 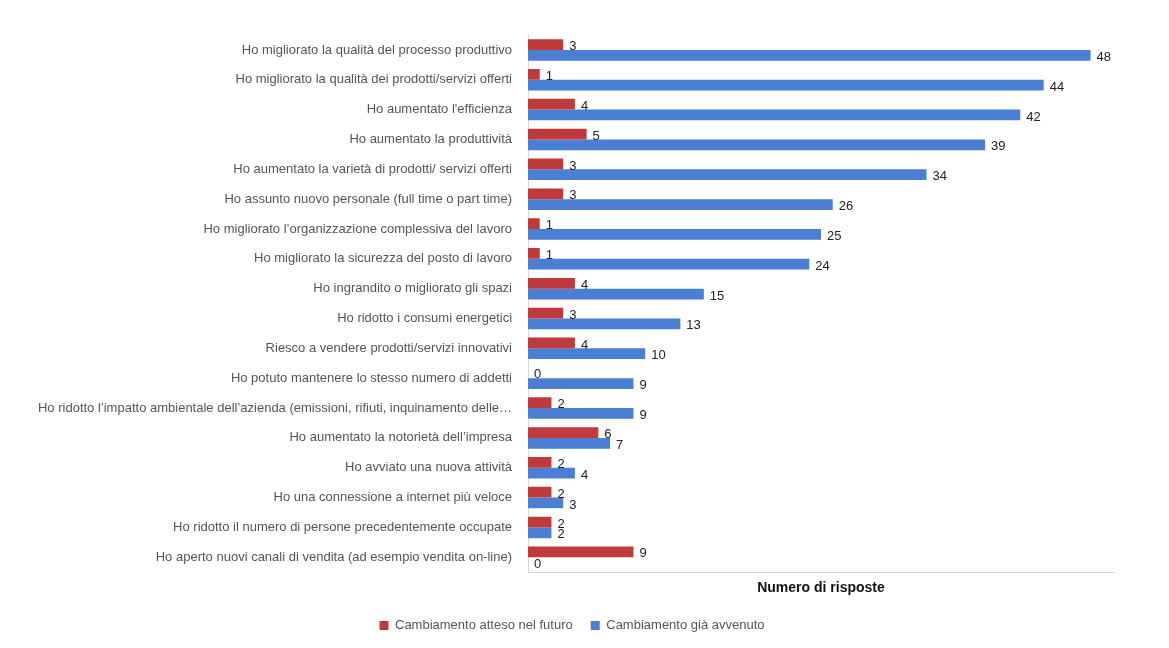 What do you see at coordinates (1033, 116) in the screenshot?
I see `data-label: 42` at bounding box center [1033, 116].